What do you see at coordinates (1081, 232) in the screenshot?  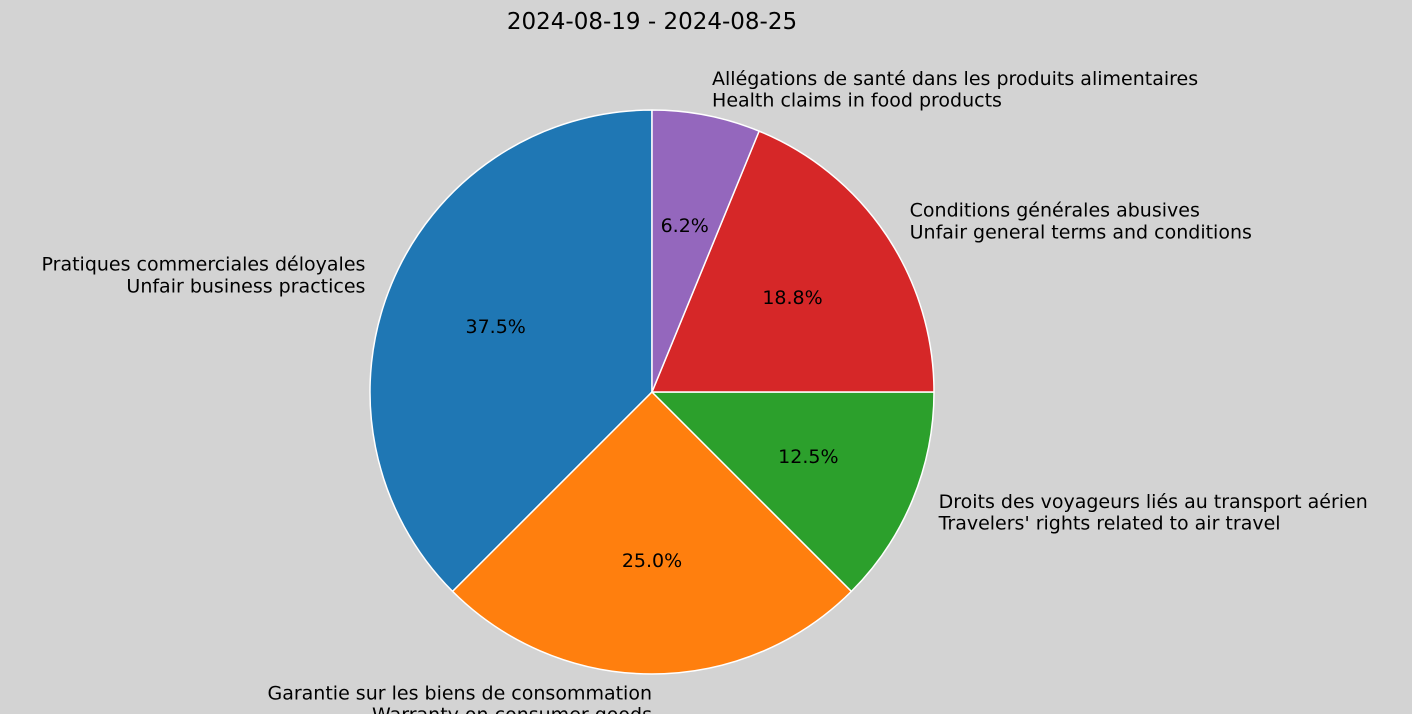 I see `pie-category-label-en: Unfair general terms and conditions` at bounding box center [1081, 232].